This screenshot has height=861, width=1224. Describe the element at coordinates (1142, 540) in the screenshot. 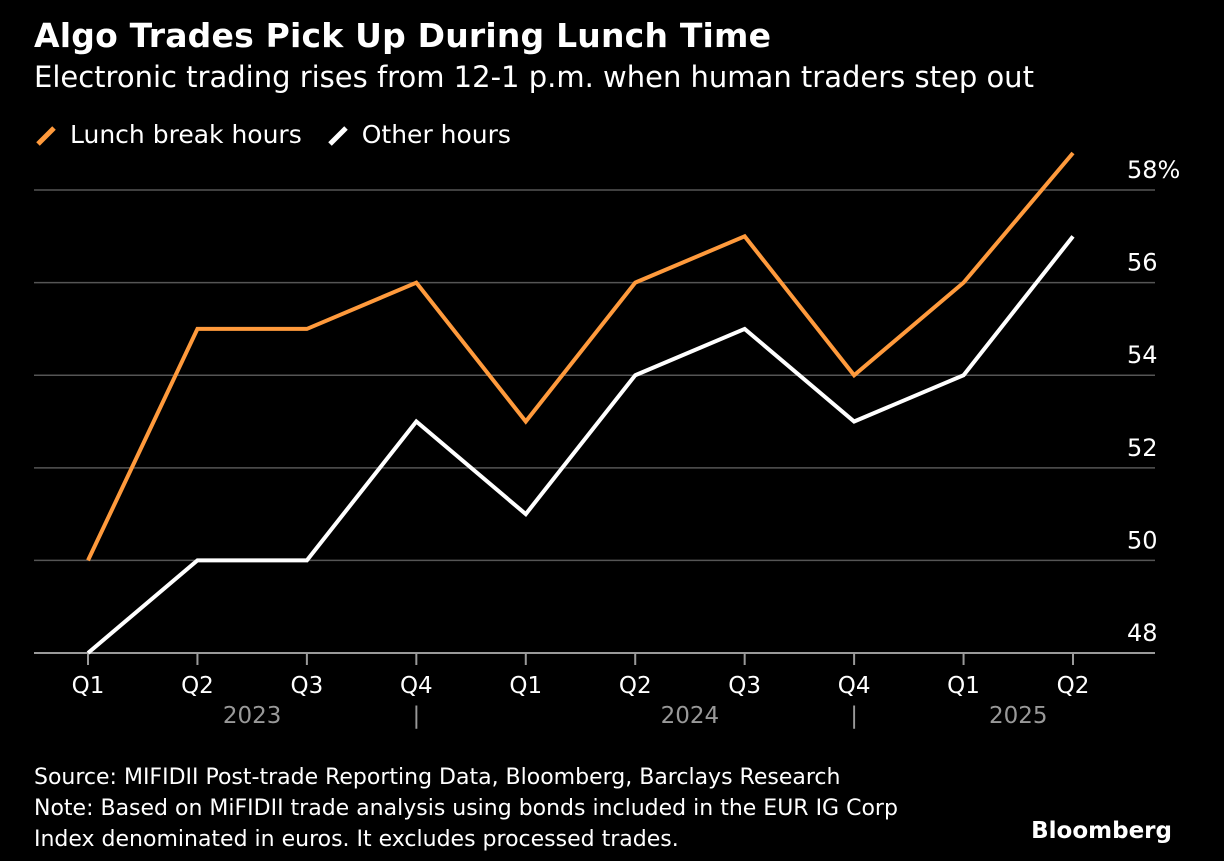

I see `y-tick-label: 50` at that location.